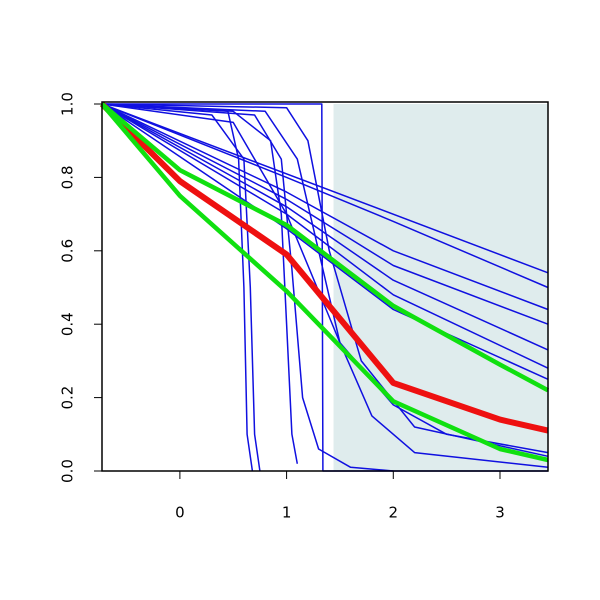 The width and height of the screenshot is (600, 600). I want to click on y-tick-label: 0.4, so click(68, 324).